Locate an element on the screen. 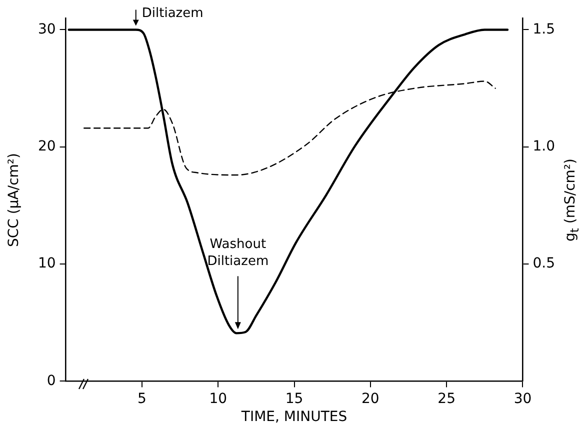 Image resolution: width=587 pixels, height=440 pixels. annotation: Diltiazem is located at coordinates (173, 14).